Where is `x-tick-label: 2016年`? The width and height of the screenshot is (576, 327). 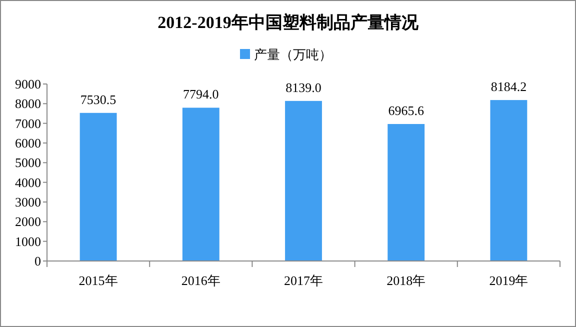
x-tick-label: 2016年 is located at coordinates (200, 280).